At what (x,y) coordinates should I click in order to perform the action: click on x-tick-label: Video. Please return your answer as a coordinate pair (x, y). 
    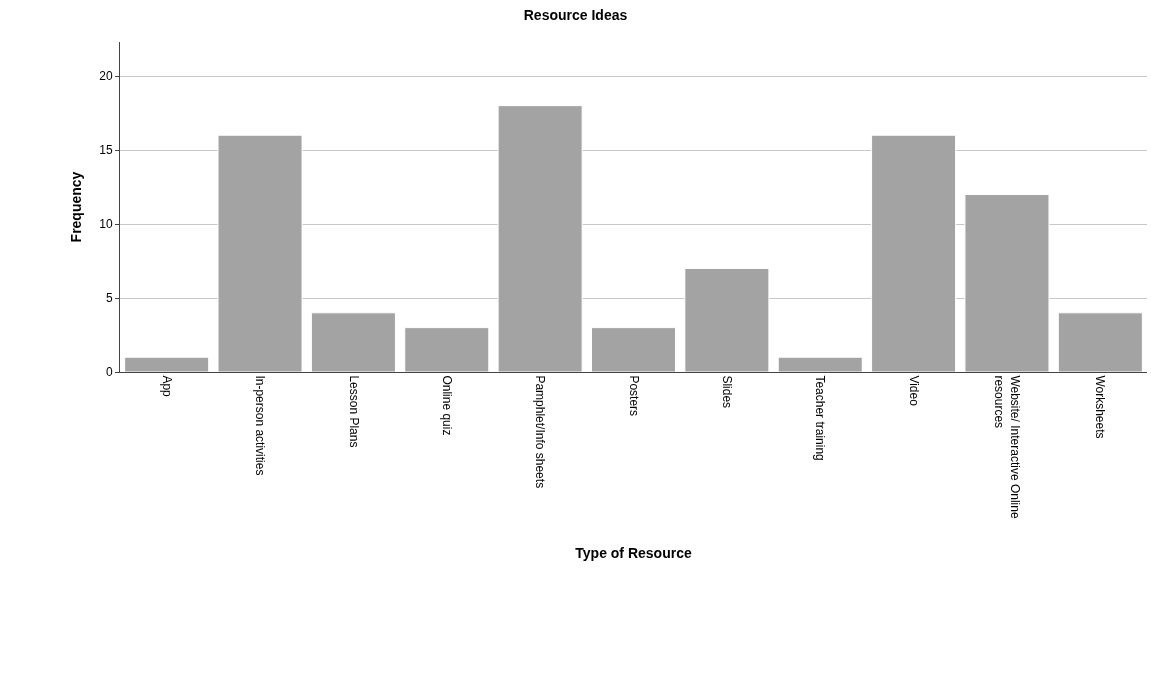
    Looking at the image, I should click on (913, 391).